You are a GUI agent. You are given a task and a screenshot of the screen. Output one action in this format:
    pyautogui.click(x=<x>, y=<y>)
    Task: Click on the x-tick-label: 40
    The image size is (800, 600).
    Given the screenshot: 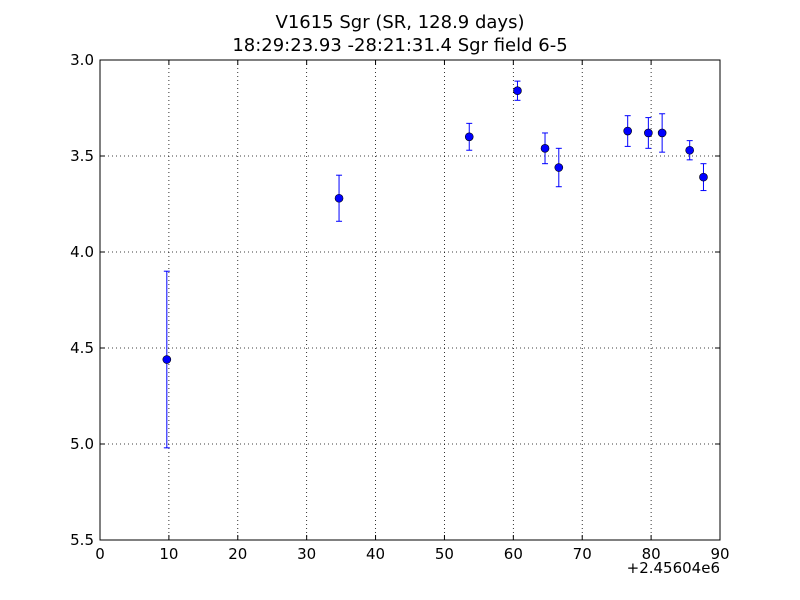 What is the action you would take?
    pyautogui.click(x=375, y=554)
    